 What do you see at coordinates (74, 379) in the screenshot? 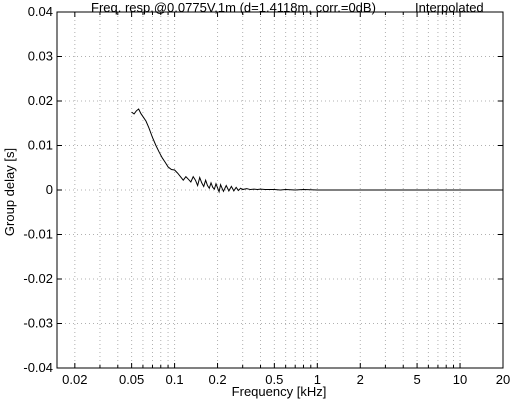
I see `x-tick-label: 0.02` at bounding box center [74, 379].